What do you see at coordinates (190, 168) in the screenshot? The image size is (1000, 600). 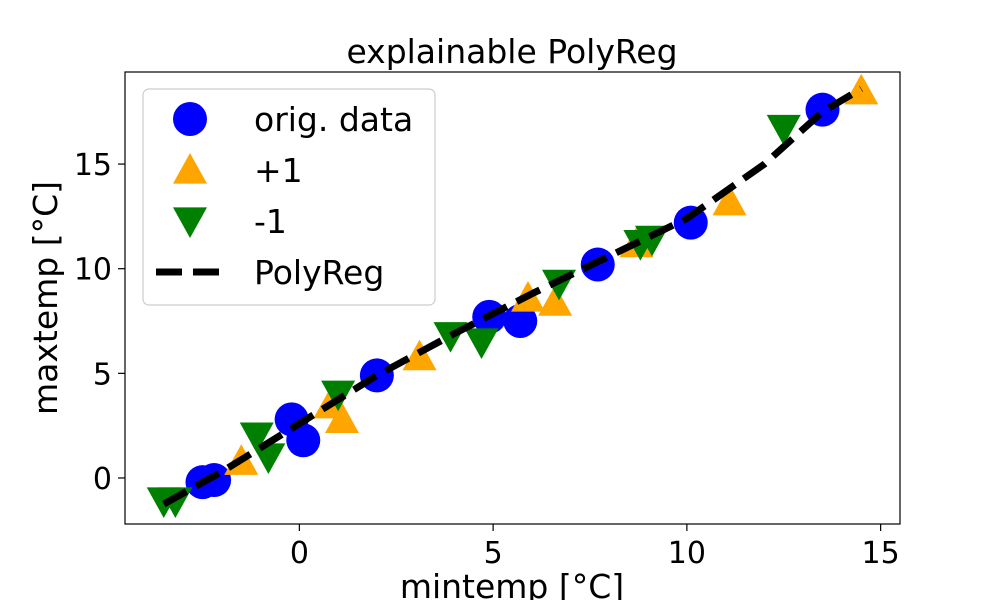 I see `legend-marker-triangle-up` at bounding box center [190, 168].